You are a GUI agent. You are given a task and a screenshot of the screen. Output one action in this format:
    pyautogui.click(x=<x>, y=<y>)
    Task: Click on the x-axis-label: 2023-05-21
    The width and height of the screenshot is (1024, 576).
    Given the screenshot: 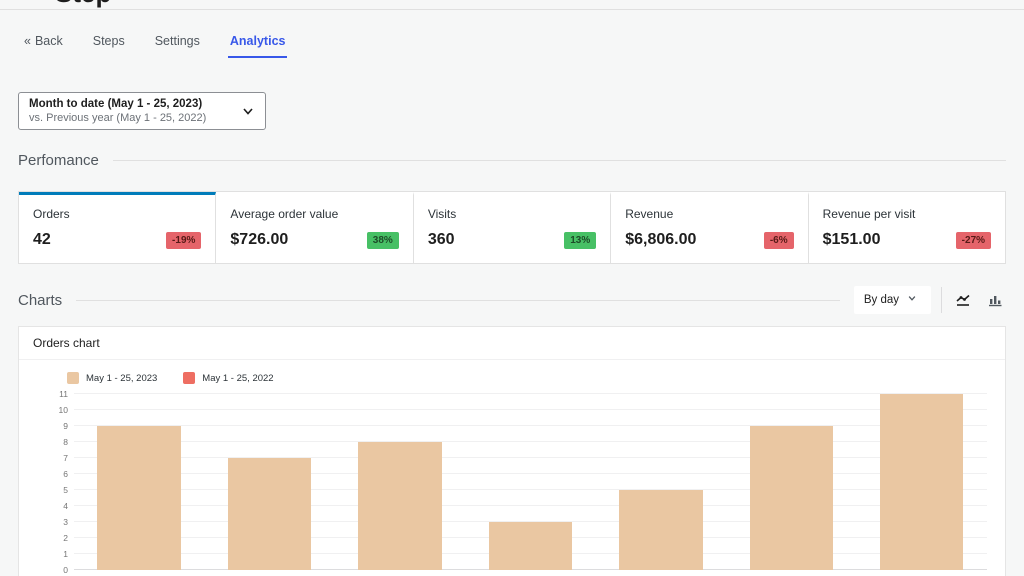 What is the action you would take?
    pyautogui.click(x=530, y=575)
    